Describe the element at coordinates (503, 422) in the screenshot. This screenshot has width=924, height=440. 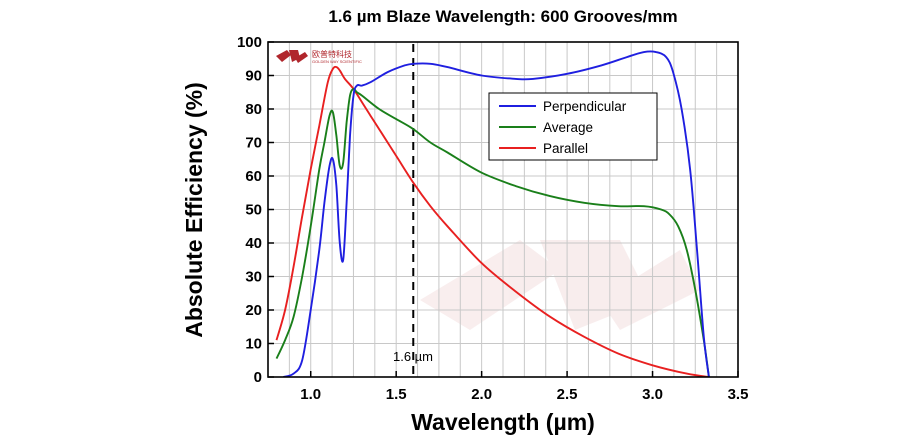
I see `x-axis-label: Wavelength (µm)` at that location.